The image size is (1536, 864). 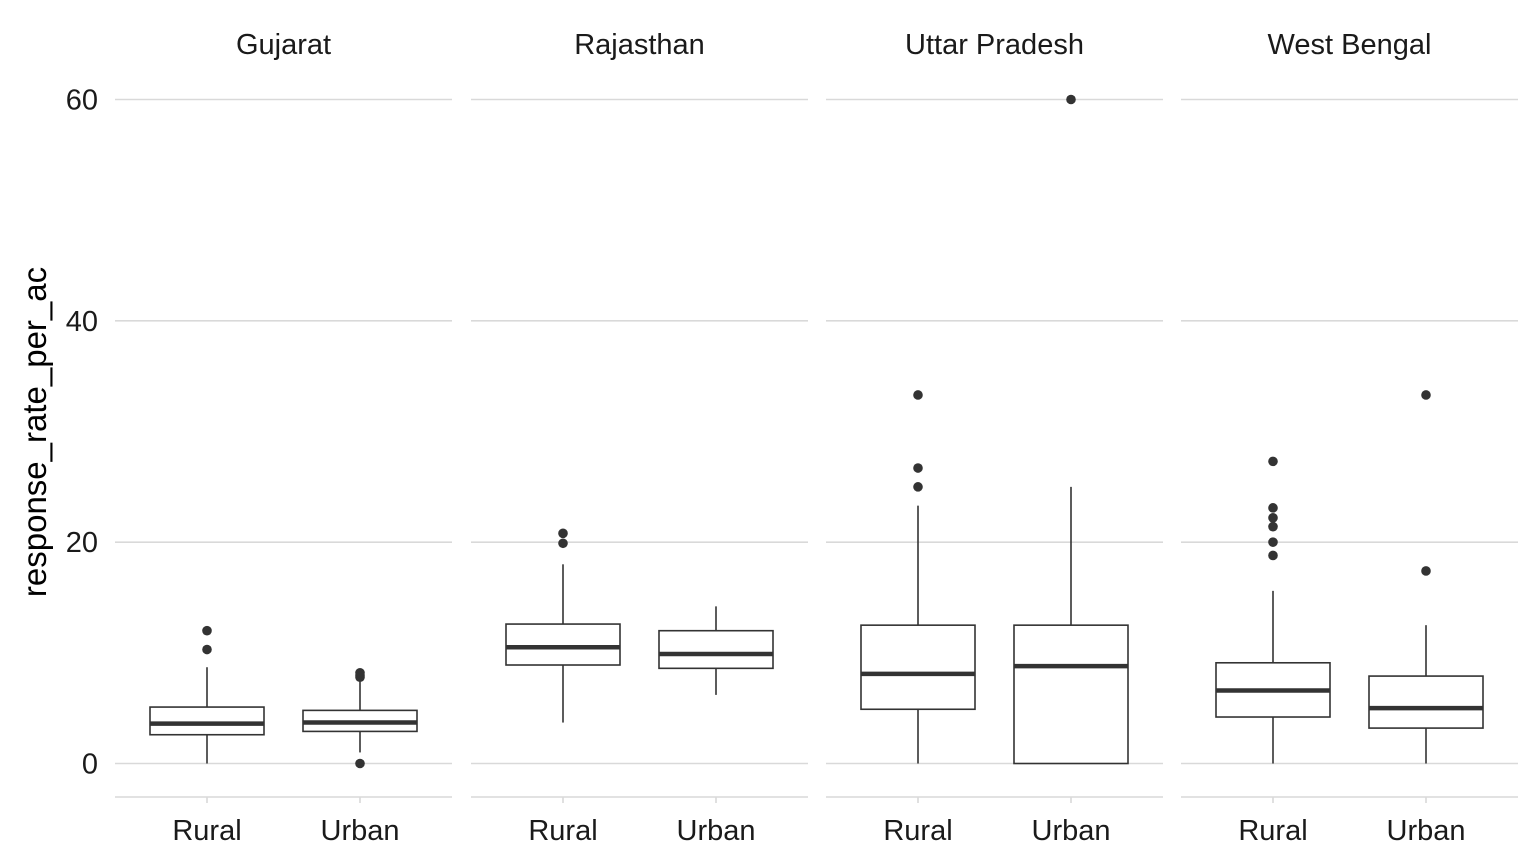 What do you see at coordinates (283, 45) in the screenshot?
I see `facet-strip-title: Gujarat` at bounding box center [283, 45].